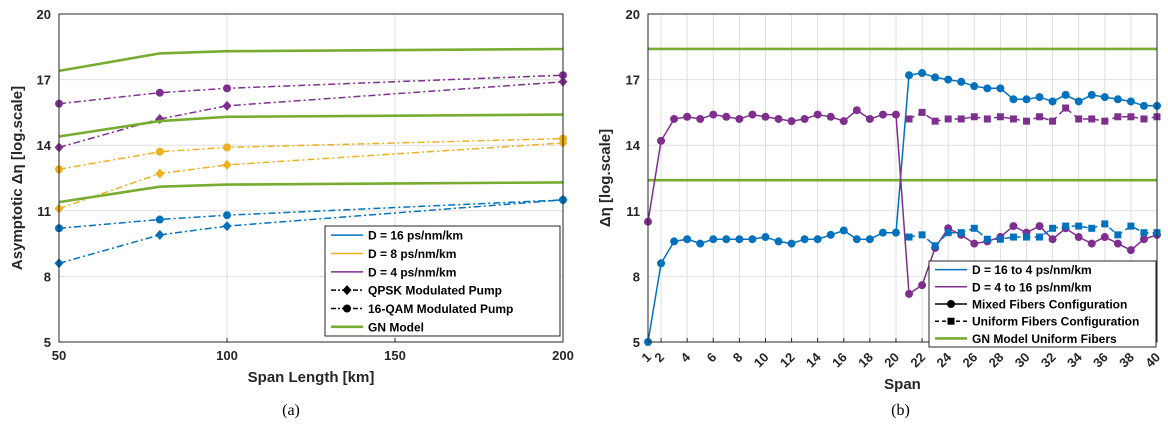  Describe the element at coordinates (1055, 322) in the screenshot. I see `legend-label: Uniform Fibers Configuration` at that location.